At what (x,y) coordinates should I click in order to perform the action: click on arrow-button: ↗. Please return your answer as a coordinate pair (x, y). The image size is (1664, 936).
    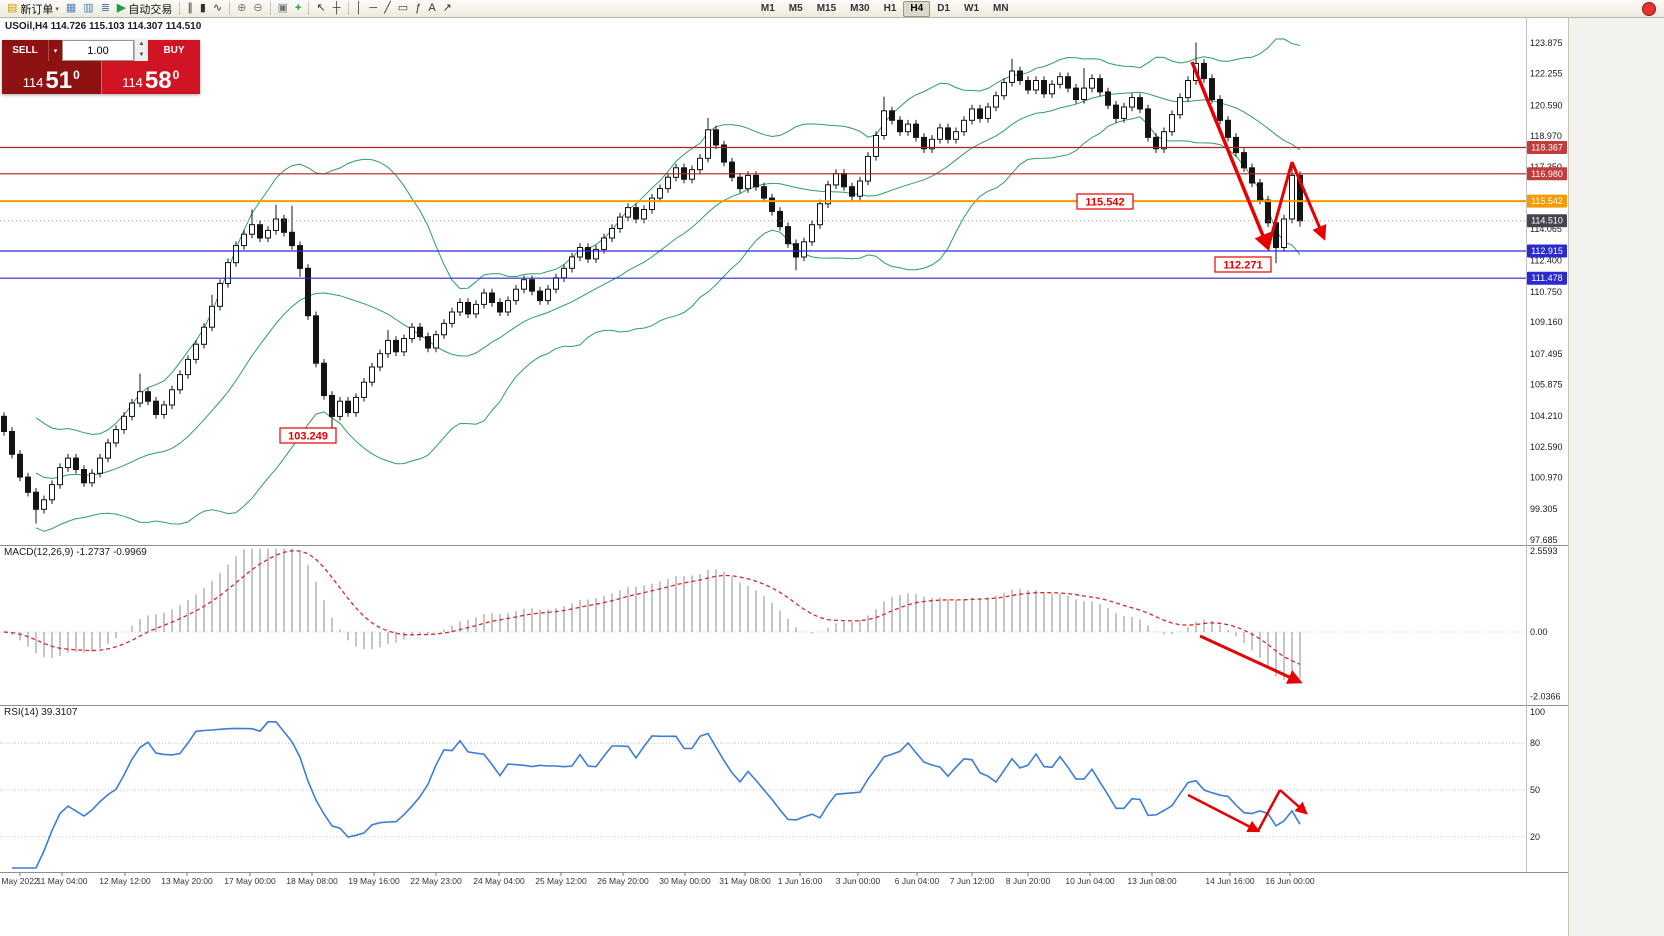
    Looking at the image, I should click on (447, 9).